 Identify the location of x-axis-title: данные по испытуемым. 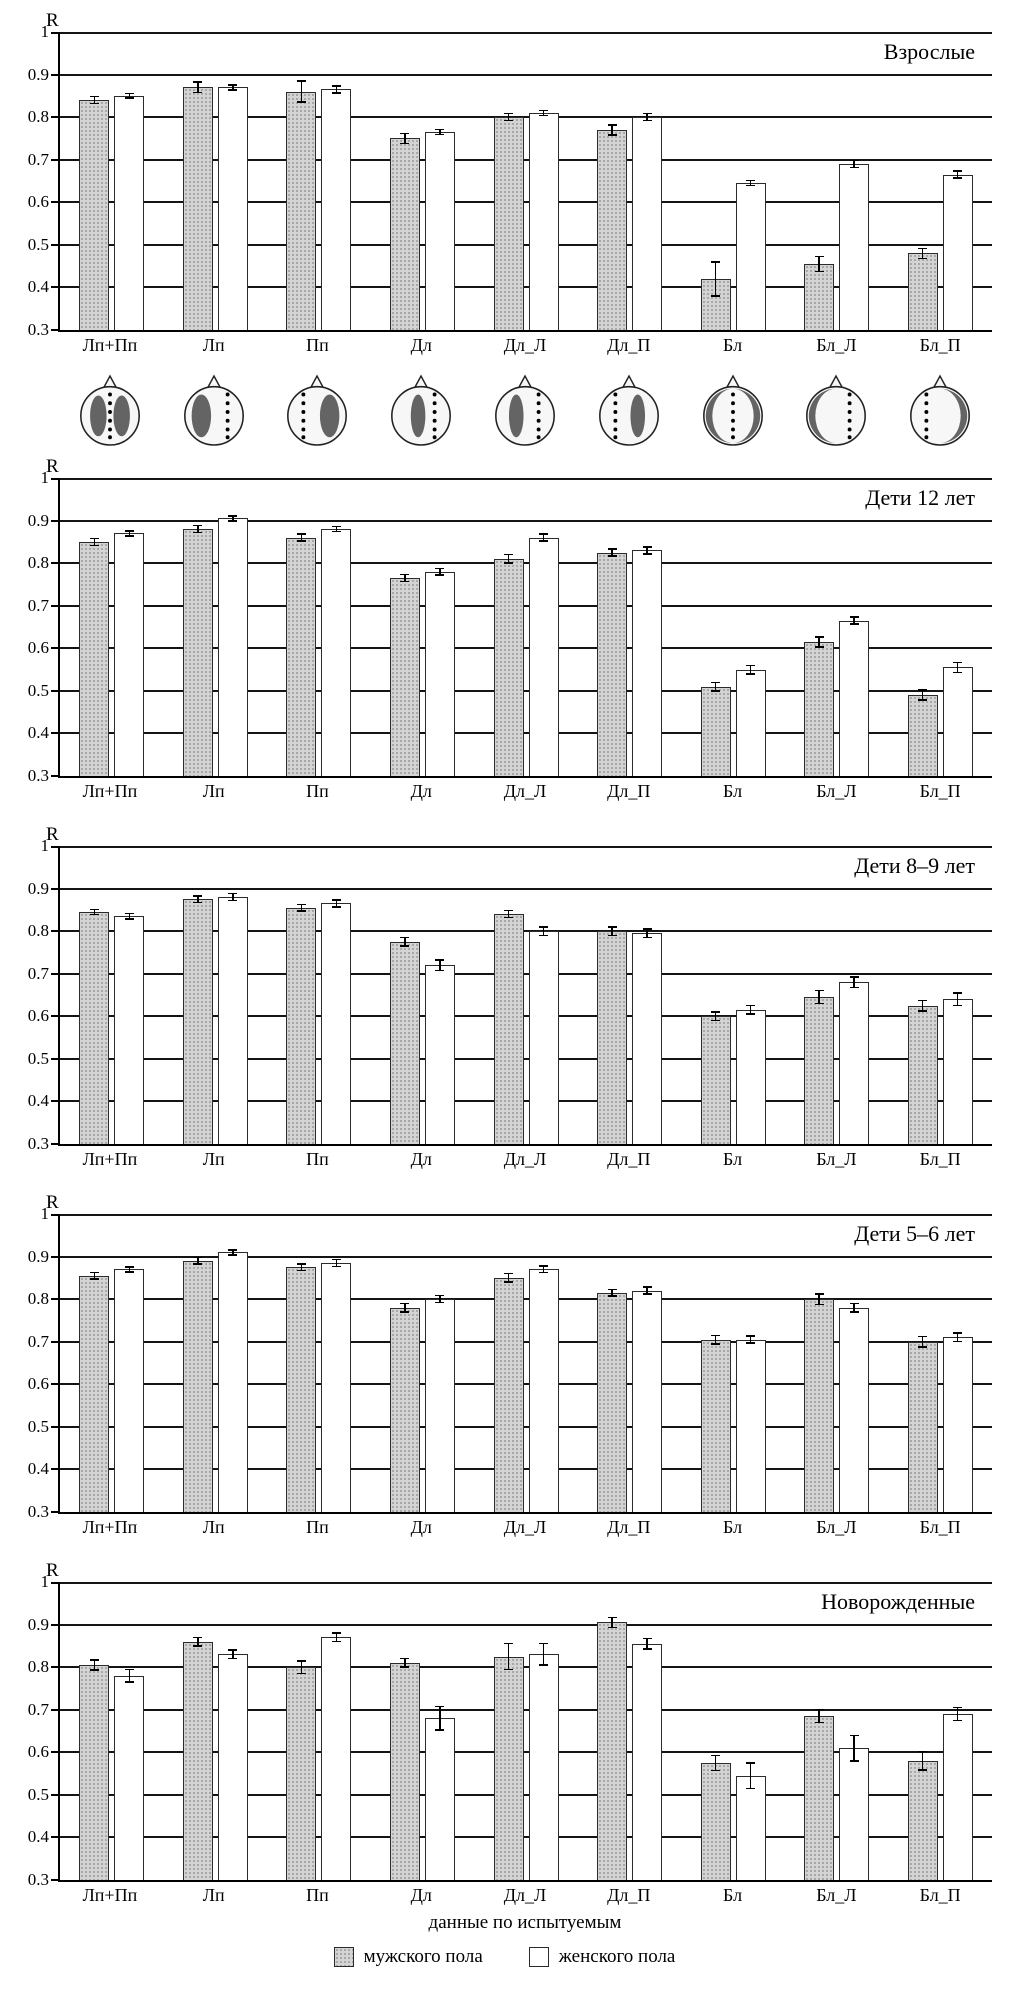
(525, 1922).